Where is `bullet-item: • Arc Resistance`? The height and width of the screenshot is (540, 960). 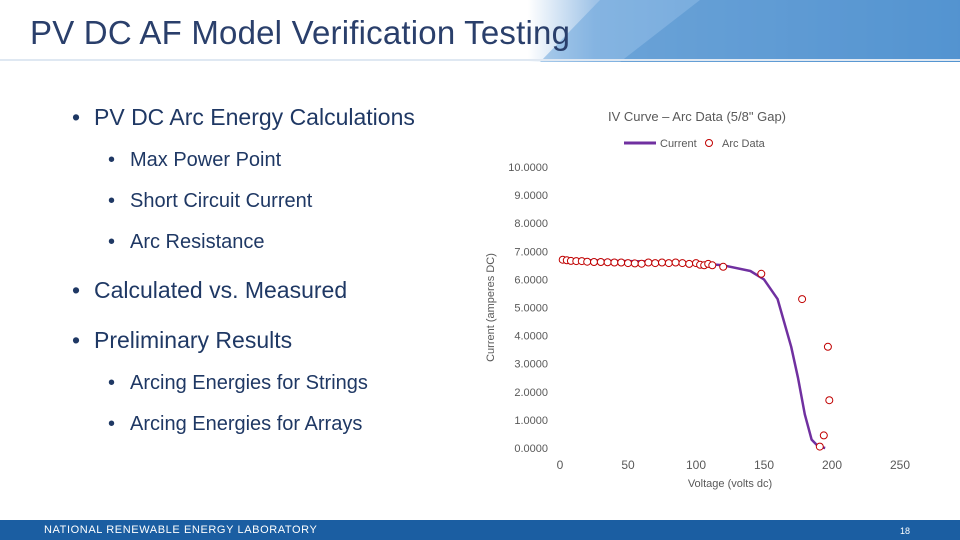 bullet-item: • Arc Resistance is located at coordinates (186, 242).